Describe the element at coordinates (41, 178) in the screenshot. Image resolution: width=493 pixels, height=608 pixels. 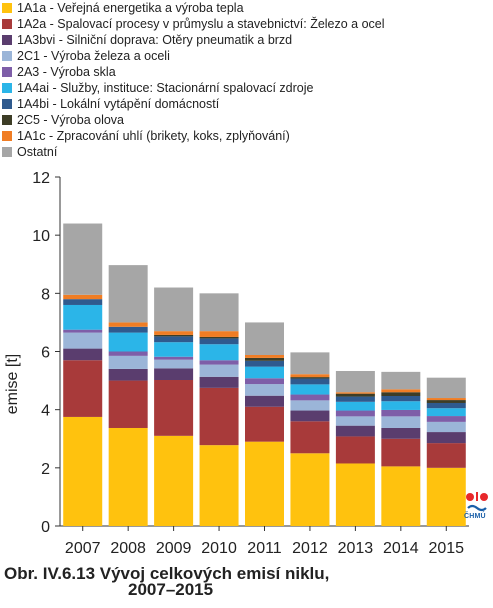
I see `y-tick-label: 12` at that location.